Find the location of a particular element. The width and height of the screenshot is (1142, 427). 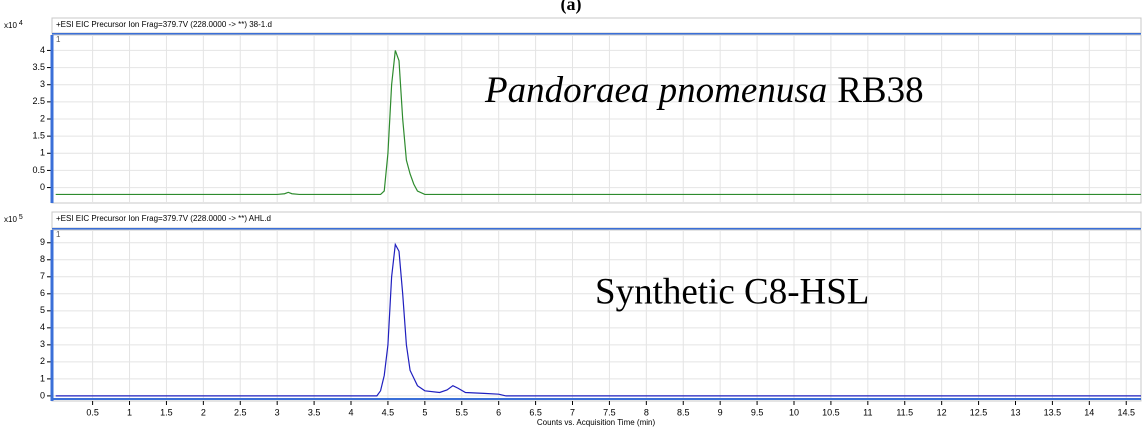

y-multiplier: x10 4 is located at coordinates (13, 25).